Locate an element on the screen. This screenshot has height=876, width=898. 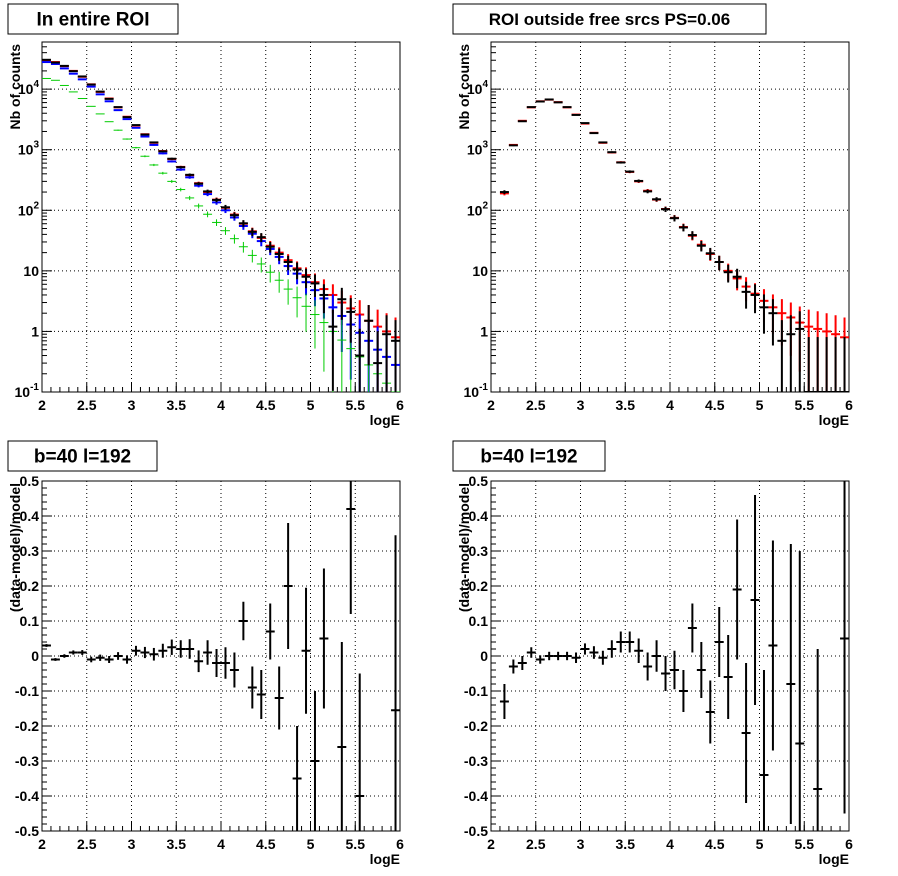
y-tick-label: 10⁴ is located at coordinates (29, 88).